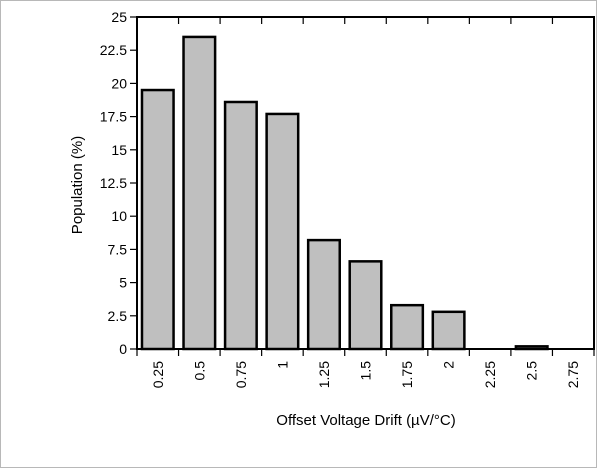 The height and width of the screenshot is (468, 597). Describe the element at coordinates (199, 371) in the screenshot. I see `x-tick-label: 0.5` at that location.